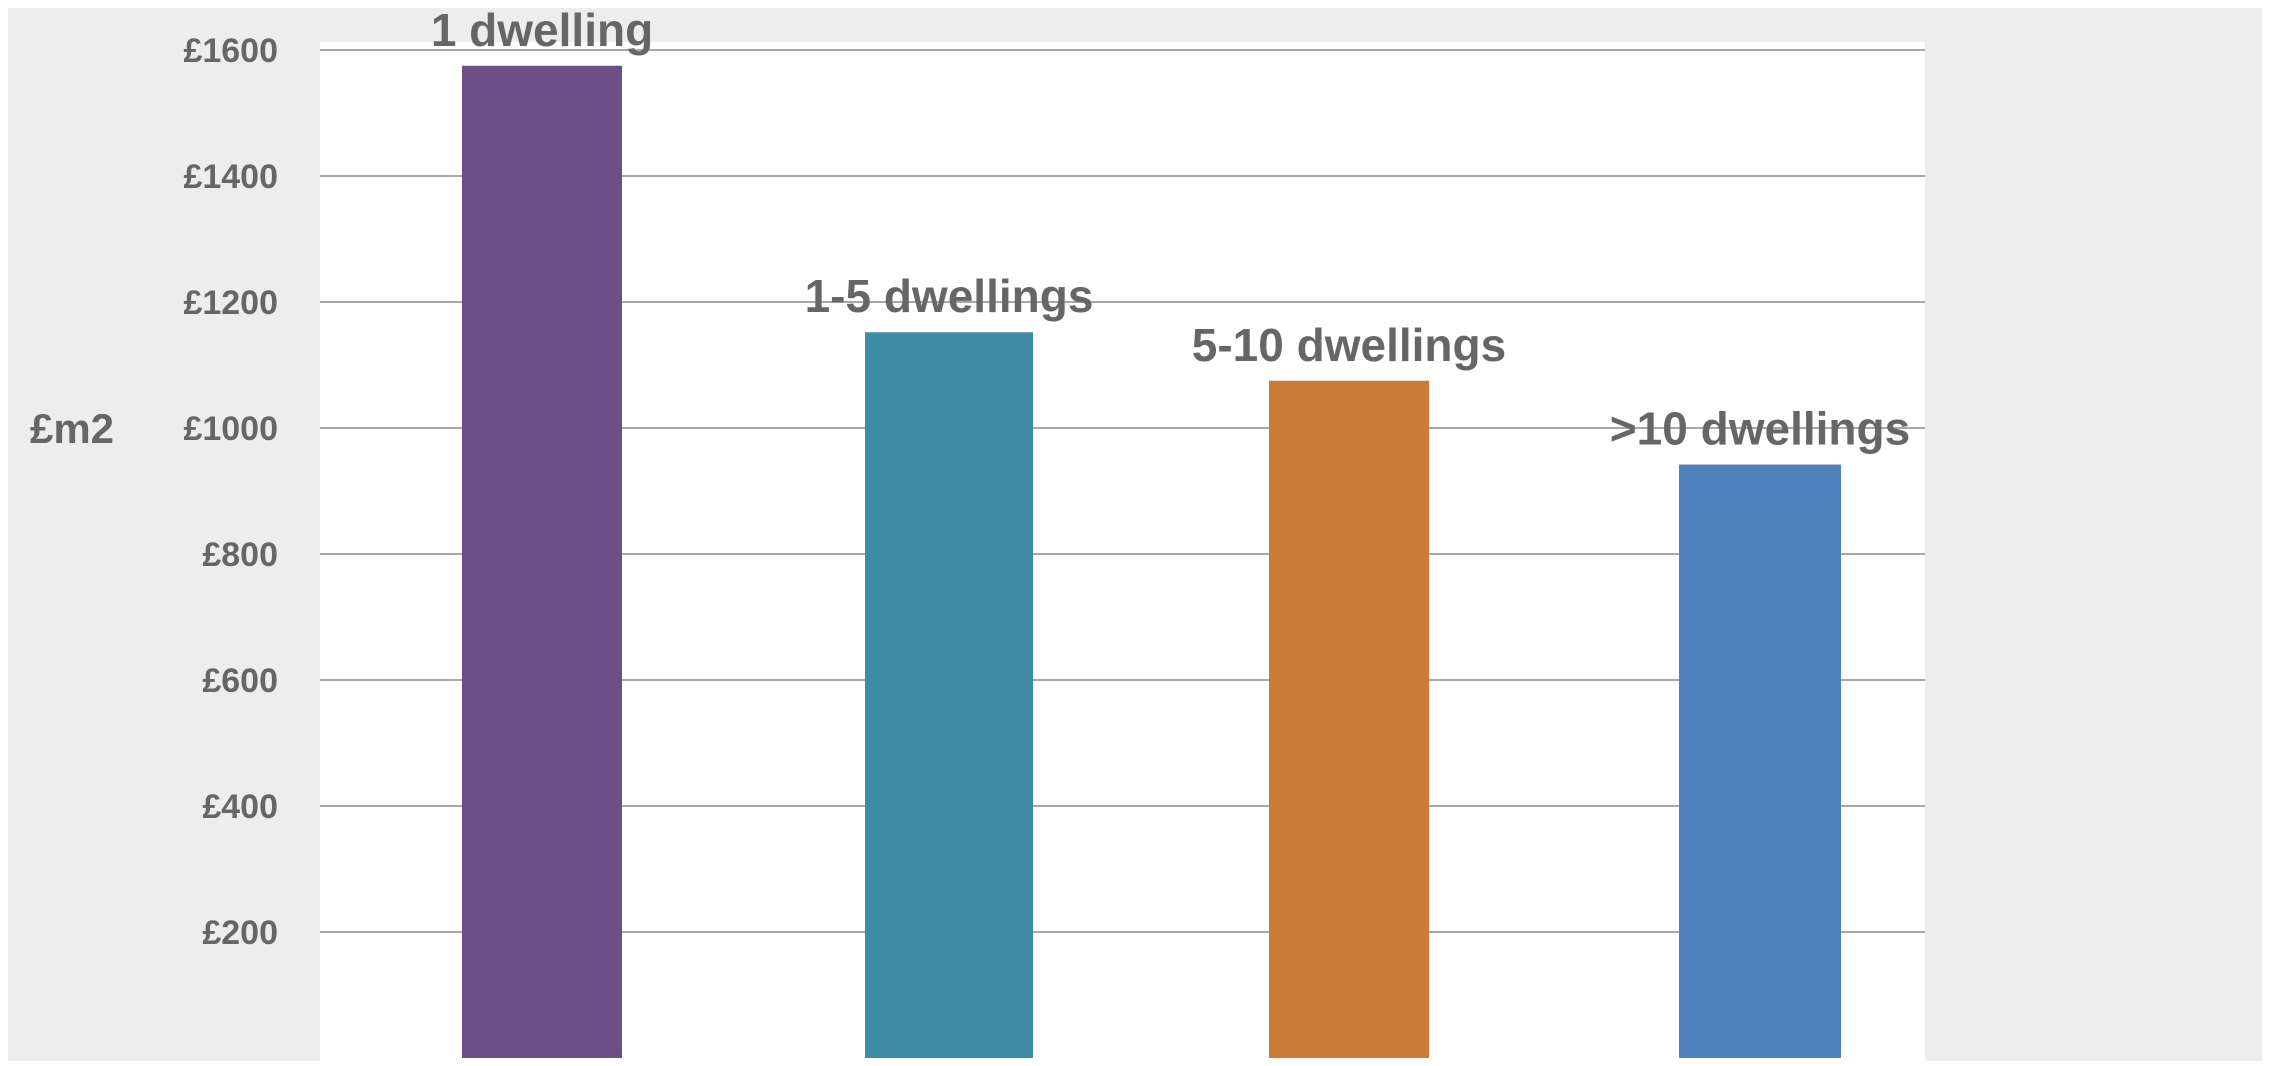  I want to click on y-axis-title: £m2, so click(72, 428).